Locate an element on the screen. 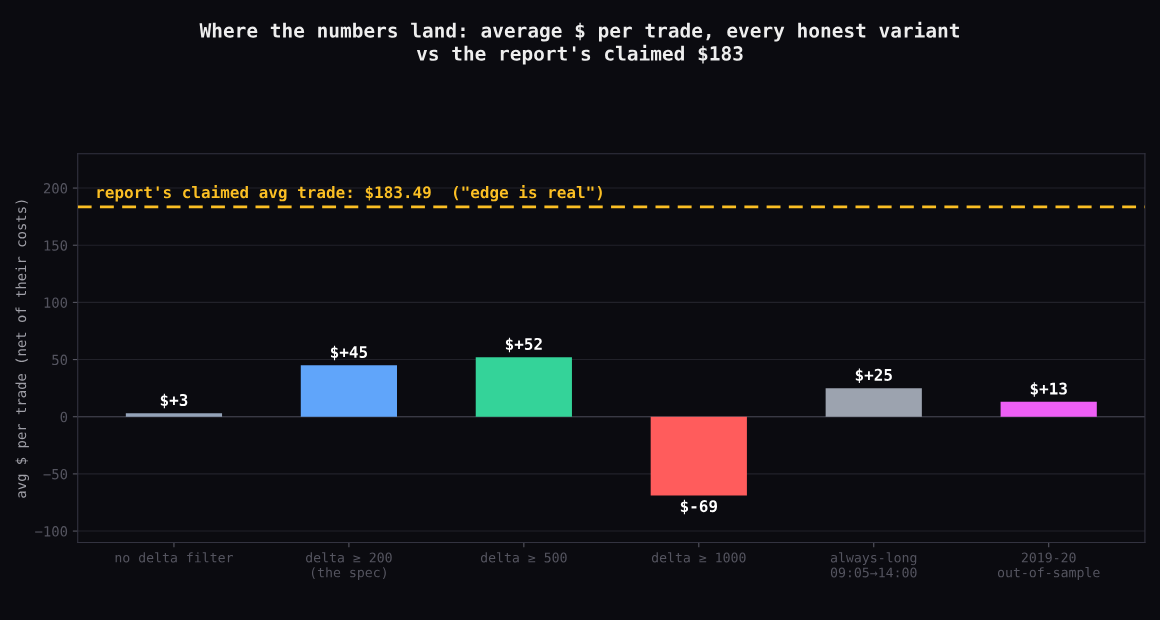  x-tick-label: delta ≥ 200 (the spec) is located at coordinates (349, 566).